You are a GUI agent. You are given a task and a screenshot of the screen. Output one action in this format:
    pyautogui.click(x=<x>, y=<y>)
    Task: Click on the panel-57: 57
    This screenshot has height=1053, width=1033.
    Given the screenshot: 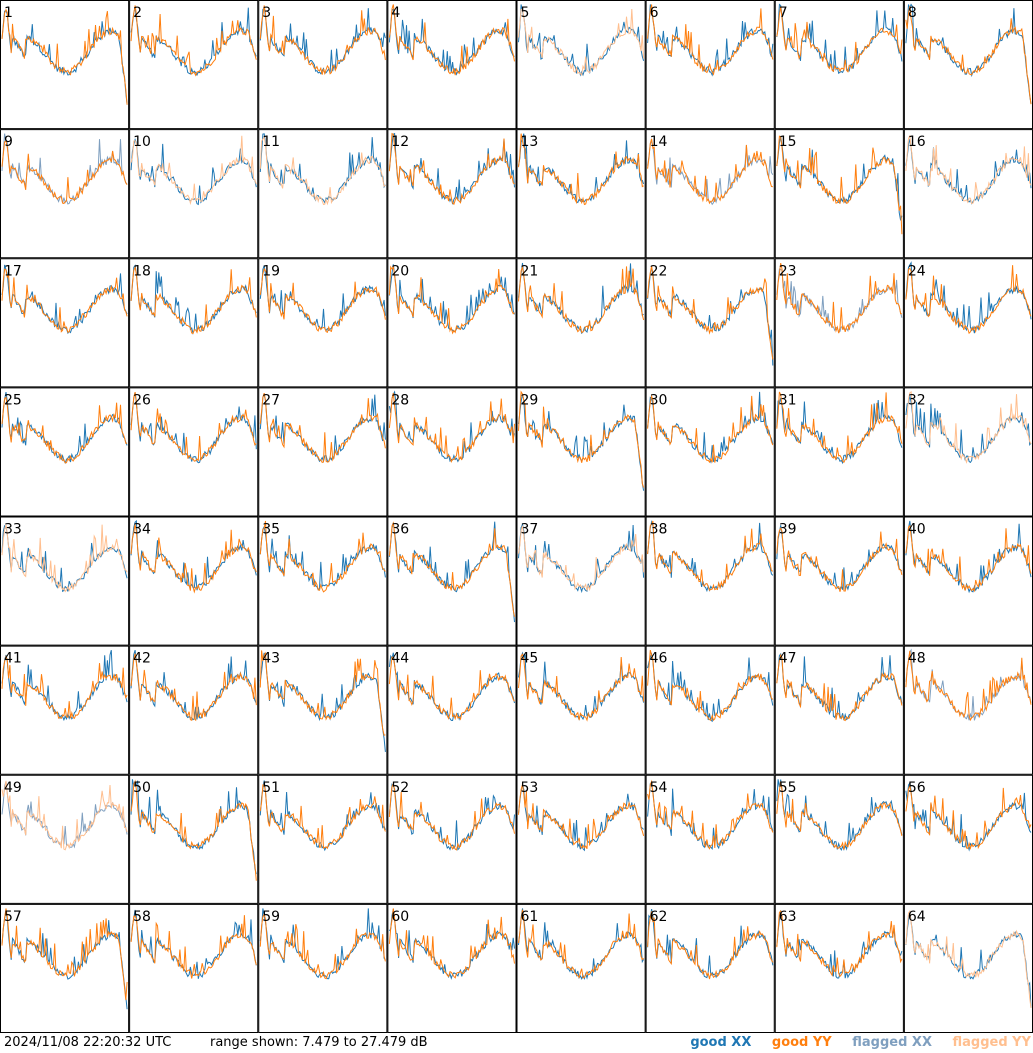 What is the action you would take?
    pyautogui.click(x=65, y=968)
    